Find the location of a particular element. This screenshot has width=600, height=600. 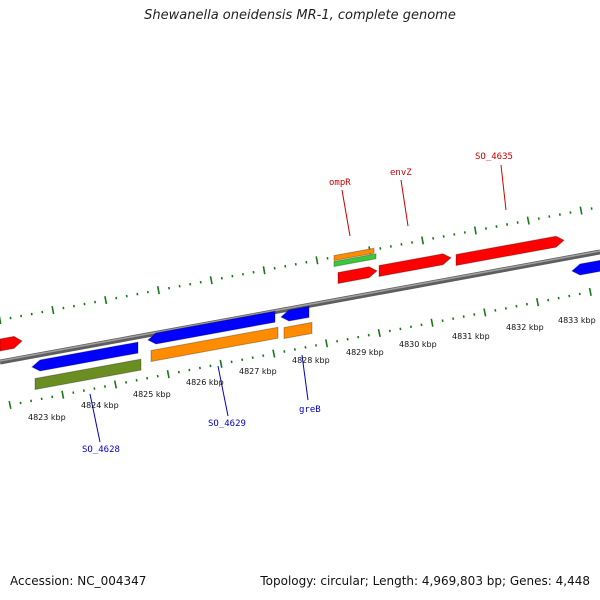

kbp-label-4826: 4826 kbp is located at coordinates (205, 382).